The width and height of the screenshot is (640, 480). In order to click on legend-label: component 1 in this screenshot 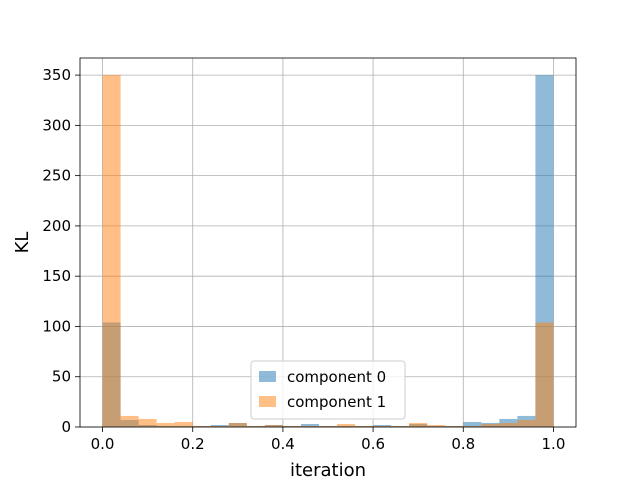, I will do `click(336, 402)`.